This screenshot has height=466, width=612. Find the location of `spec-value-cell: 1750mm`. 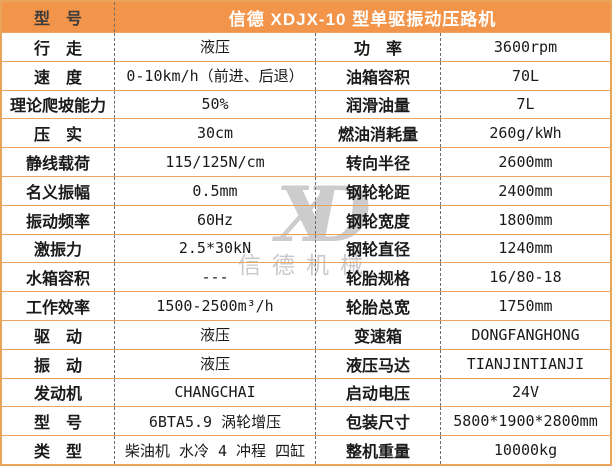

spec-value-cell: 1750mm is located at coordinates (525, 306).